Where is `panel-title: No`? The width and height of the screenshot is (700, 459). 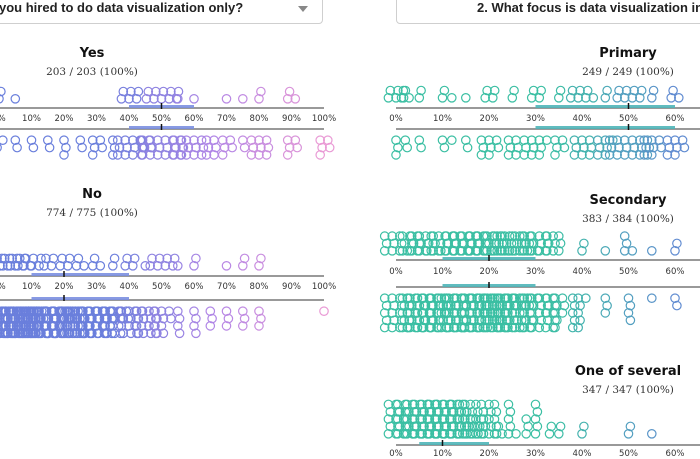
panel-title: No is located at coordinates (92, 194).